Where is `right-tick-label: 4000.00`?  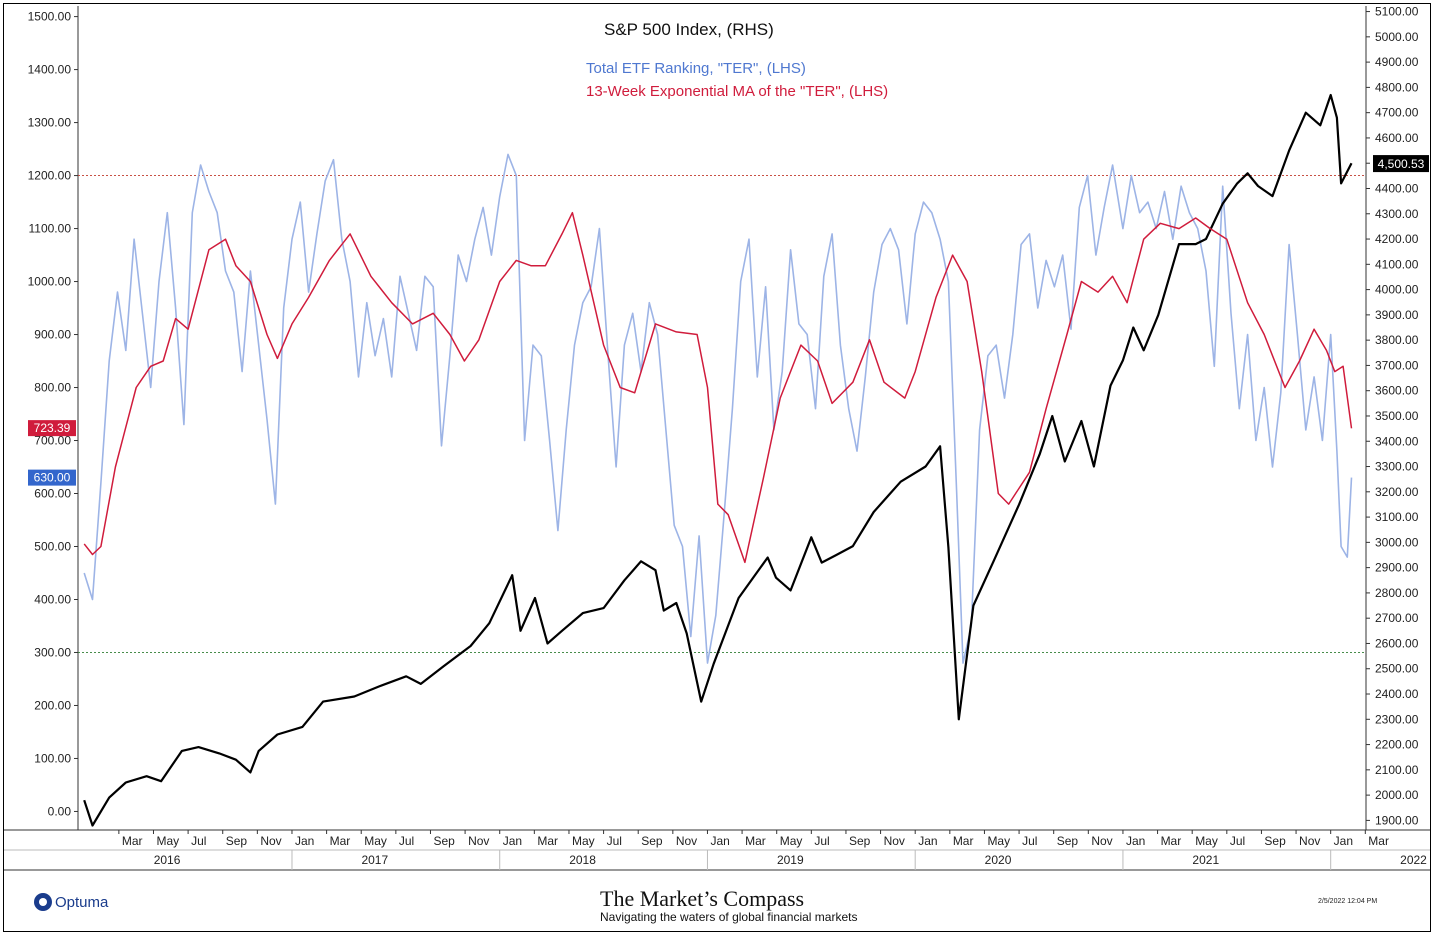
right-tick-label: 4000.00 is located at coordinates (1397, 290).